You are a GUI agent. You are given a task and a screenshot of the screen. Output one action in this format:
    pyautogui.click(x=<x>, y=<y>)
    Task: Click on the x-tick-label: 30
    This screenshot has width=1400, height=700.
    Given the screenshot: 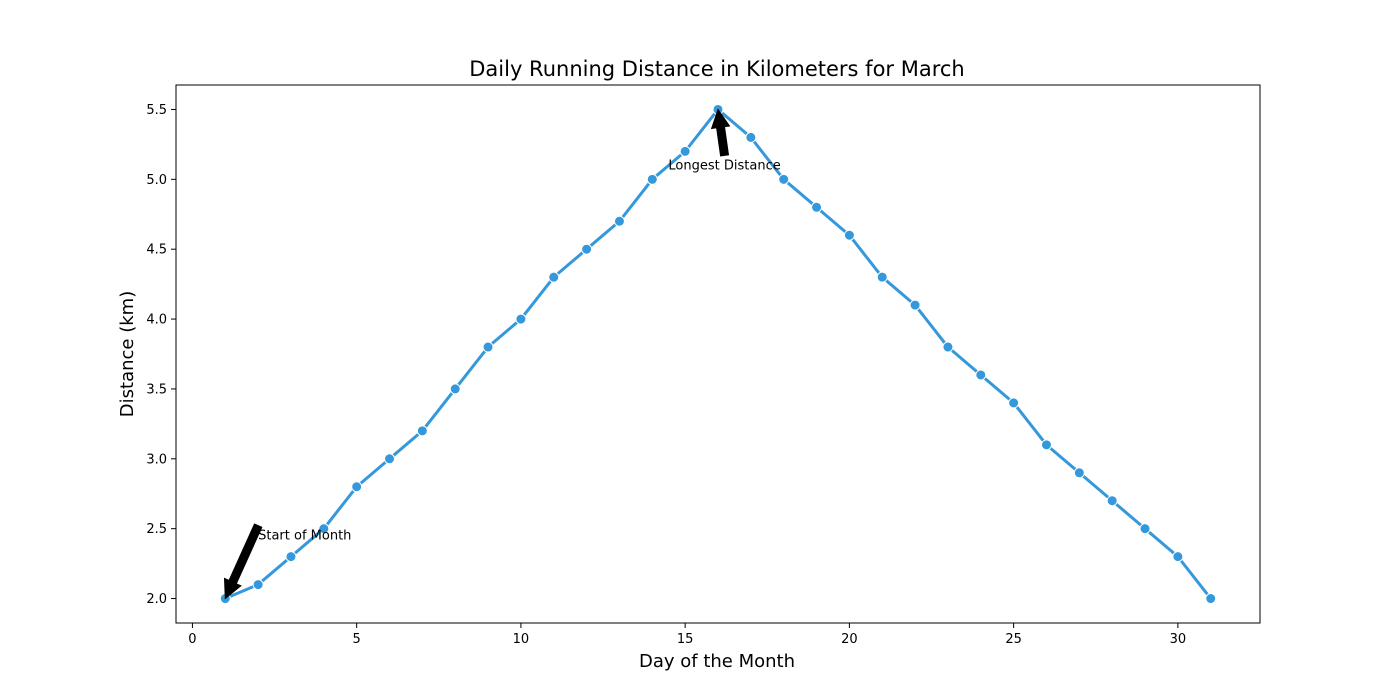 What is the action you would take?
    pyautogui.click(x=1178, y=639)
    